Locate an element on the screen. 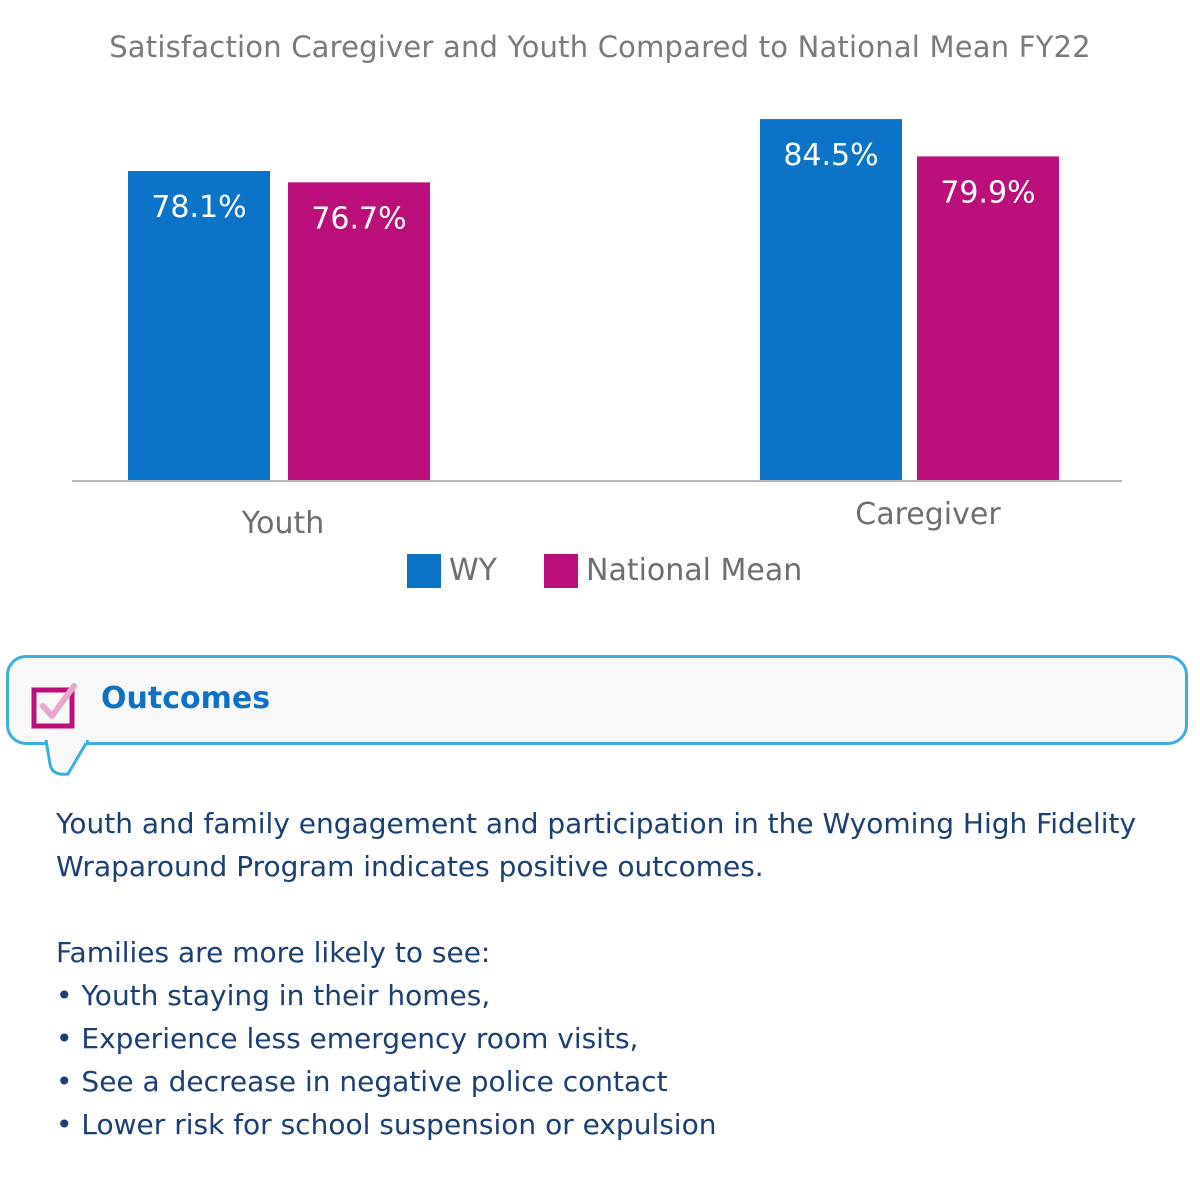 The height and width of the screenshot is (1200, 1200). callout-tail is located at coordinates (67, 758).